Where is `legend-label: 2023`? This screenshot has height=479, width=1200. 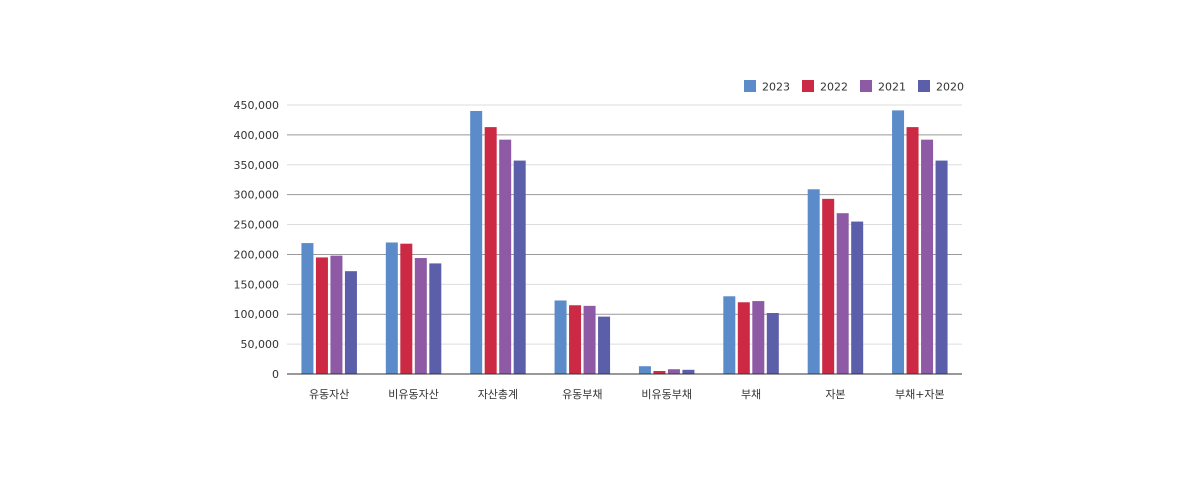 legend-label: 2023 is located at coordinates (776, 87).